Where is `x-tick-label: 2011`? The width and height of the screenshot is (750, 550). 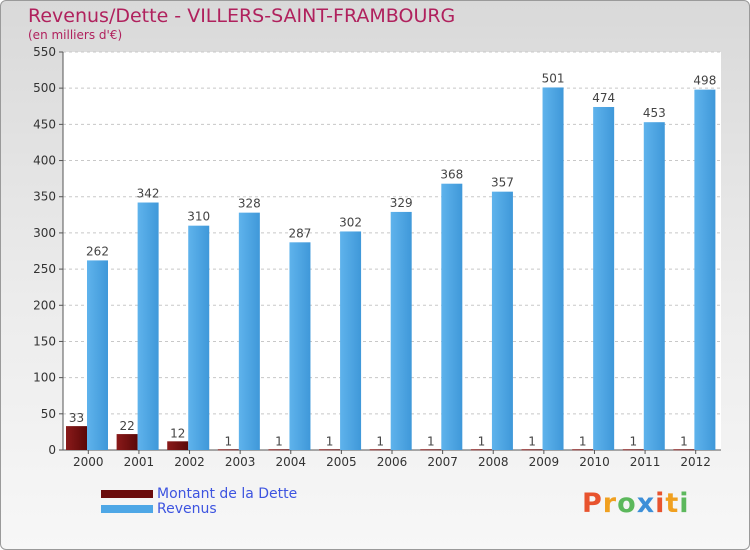 x-tick-label: 2011 is located at coordinates (645, 462).